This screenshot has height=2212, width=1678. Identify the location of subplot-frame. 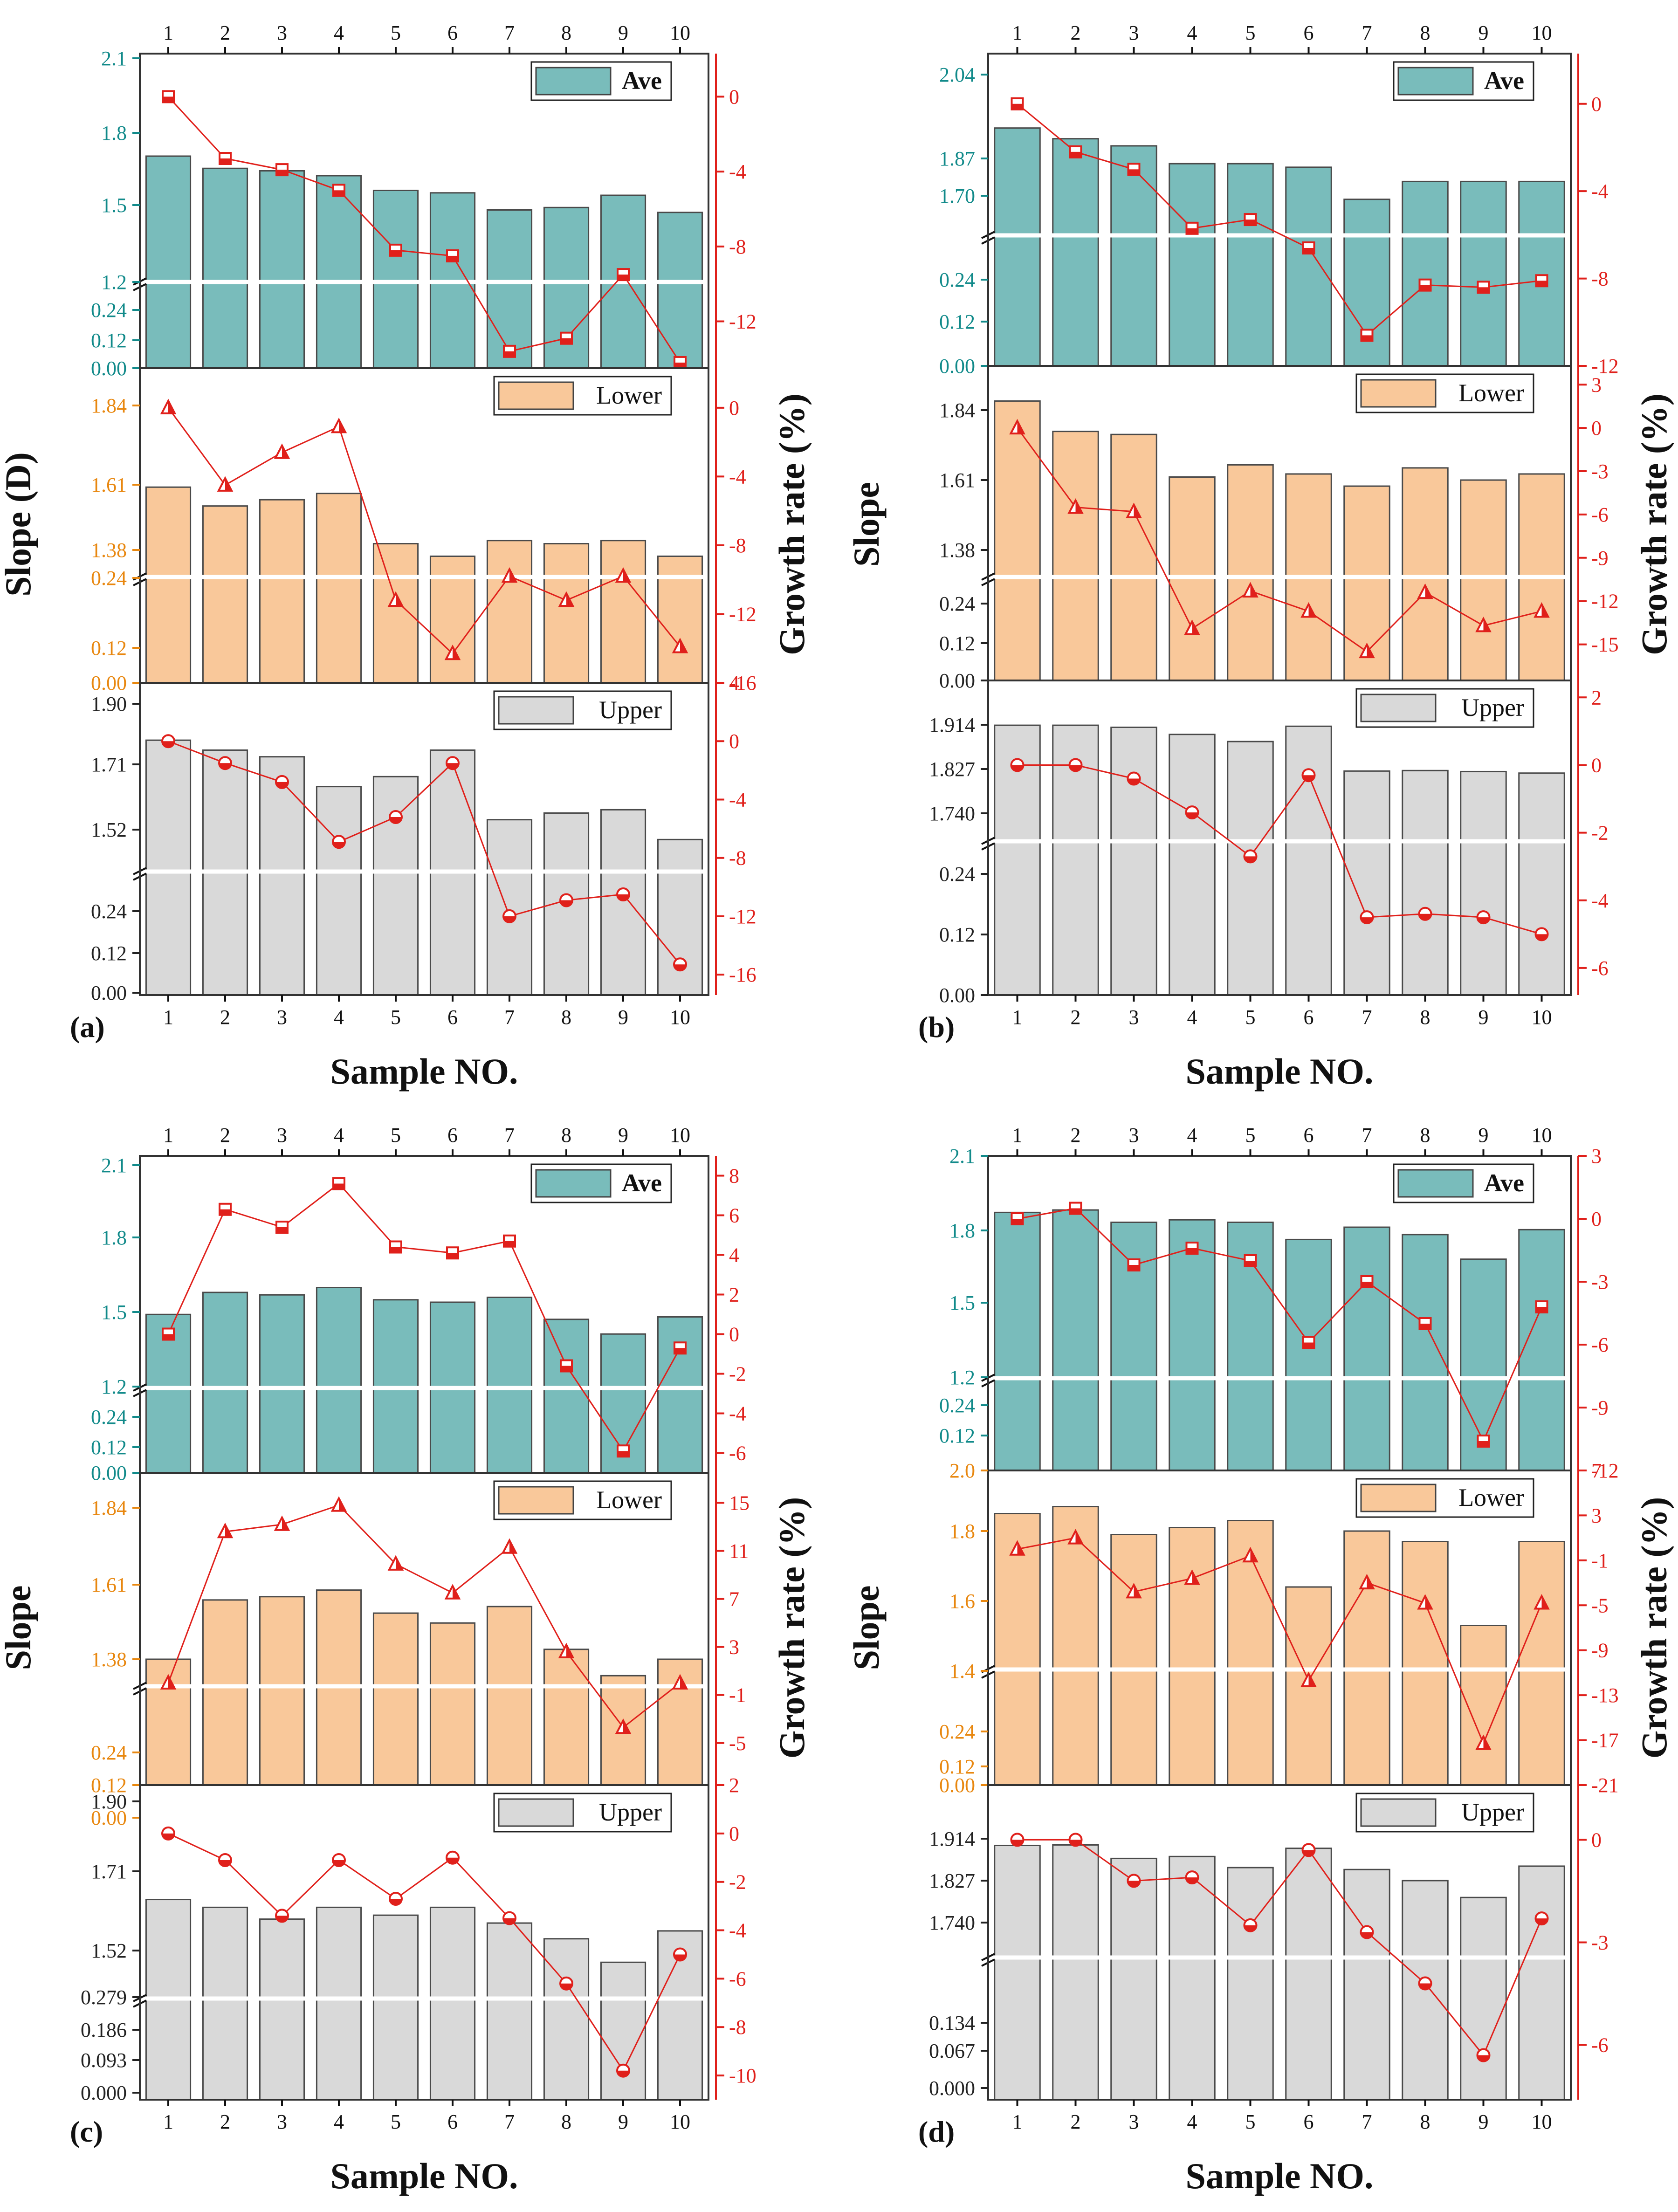
(424, 1942).